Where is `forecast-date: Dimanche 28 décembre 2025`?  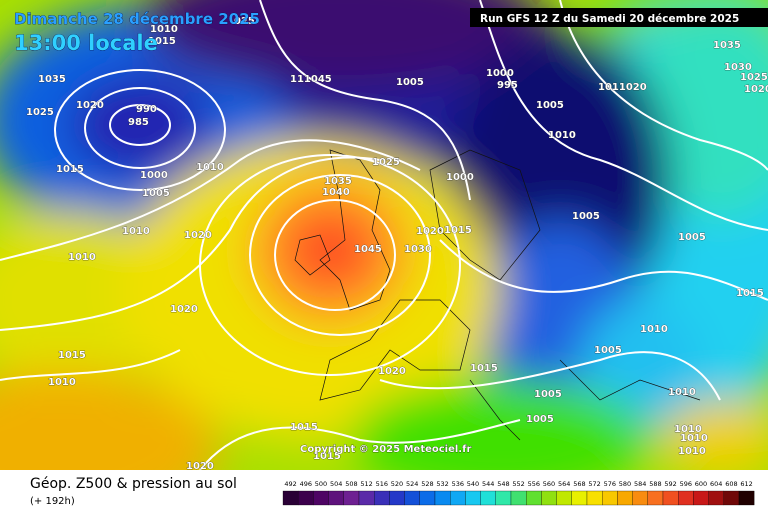 forecast-date: Dimanche 28 décembre 2025 is located at coordinates (137, 19).